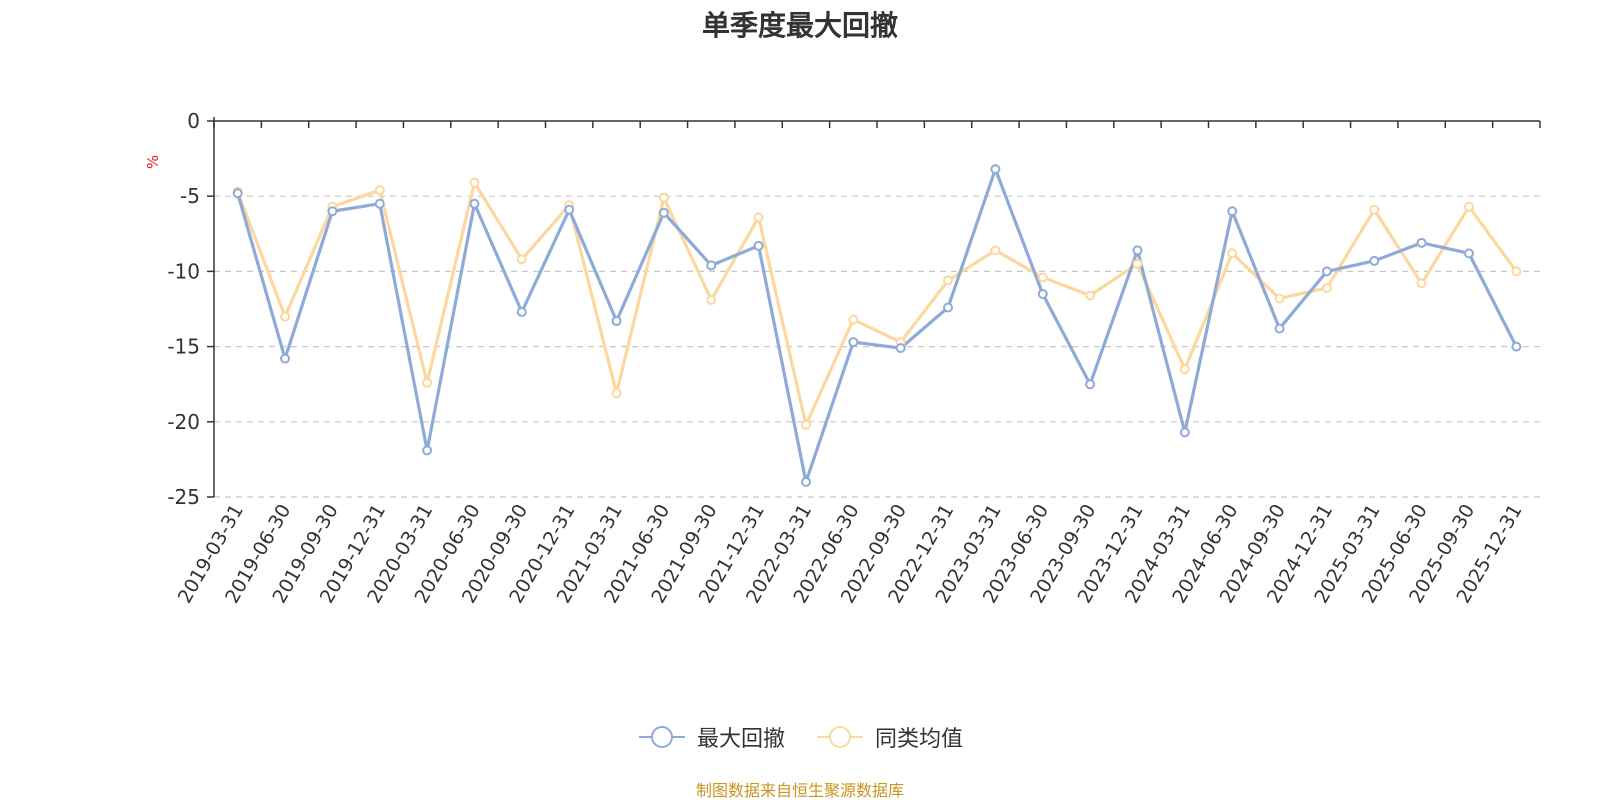 The width and height of the screenshot is (1600, 800). Describe the element at coordinates (193, 121) in the screenshot. I see `y-tick-label: 0` at that location.